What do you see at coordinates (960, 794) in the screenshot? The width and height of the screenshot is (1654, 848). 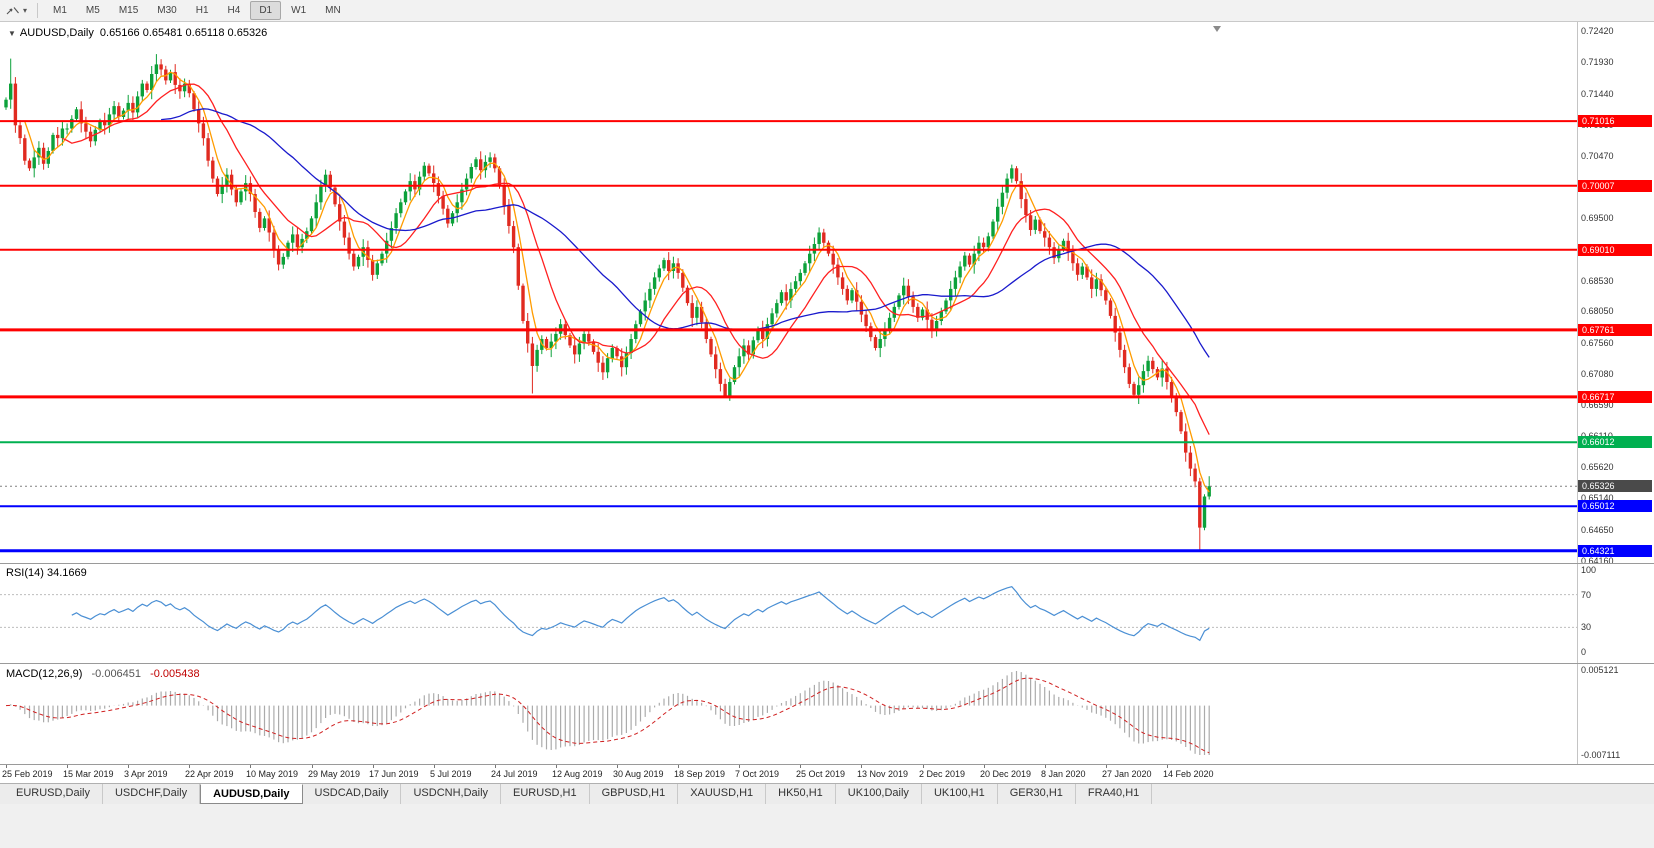 I see `chart-tab-uk100-h1: UK100,H1` at bounding box center [960, 794].